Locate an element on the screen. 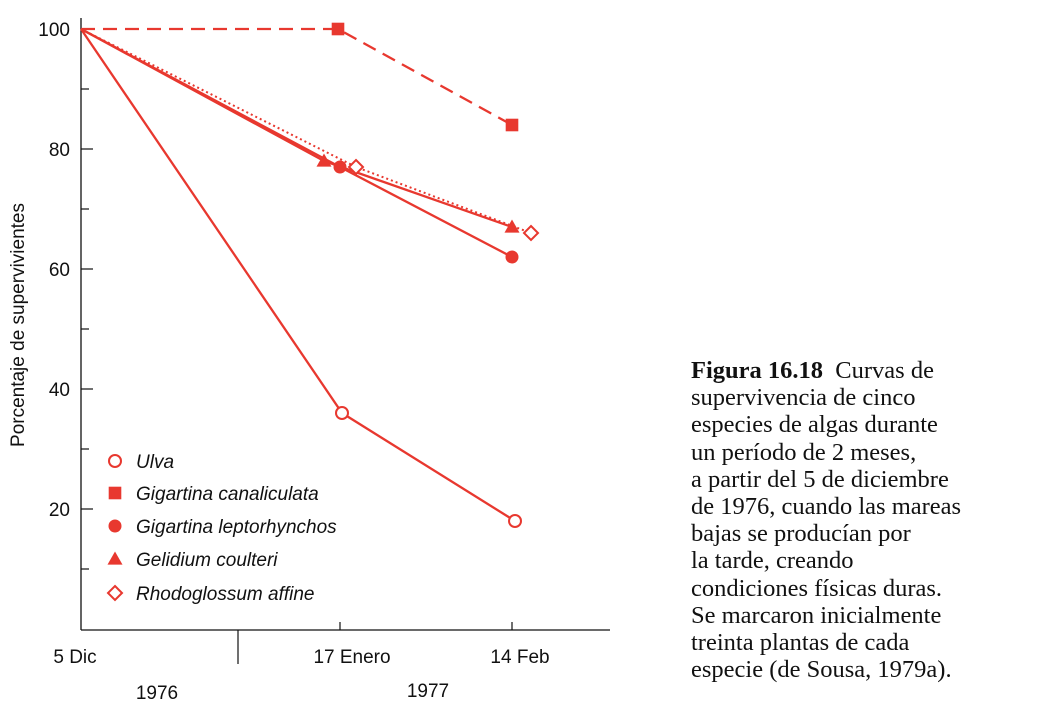  legend-label: Gelidium coulteri is located at coordinates (207, 560).